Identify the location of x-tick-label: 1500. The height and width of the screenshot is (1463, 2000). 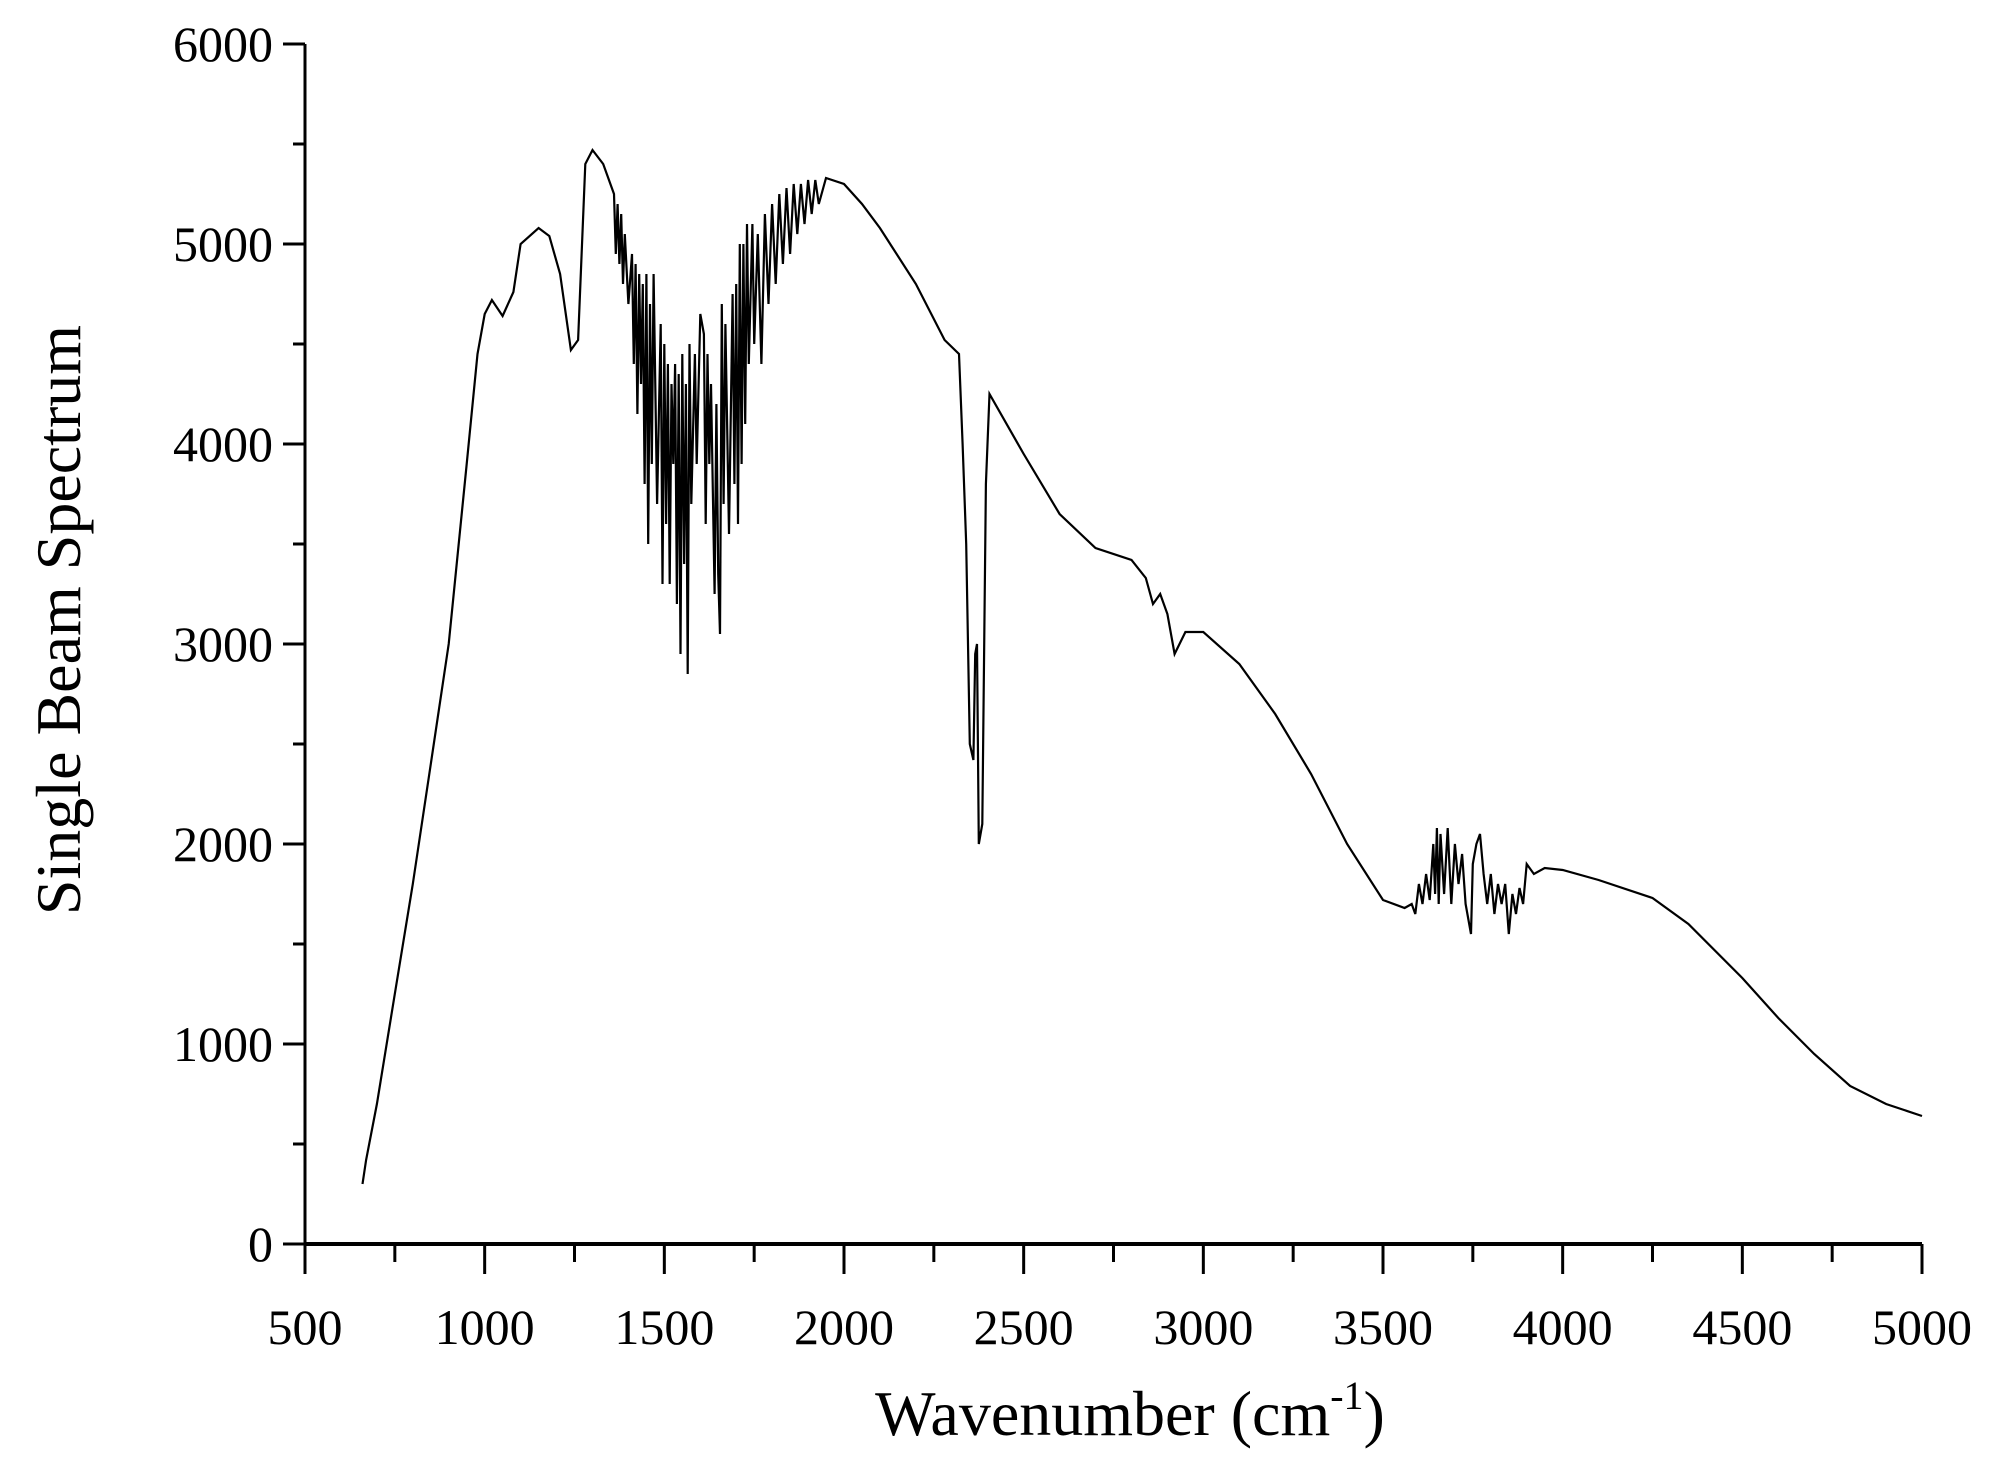
(664, 1327).